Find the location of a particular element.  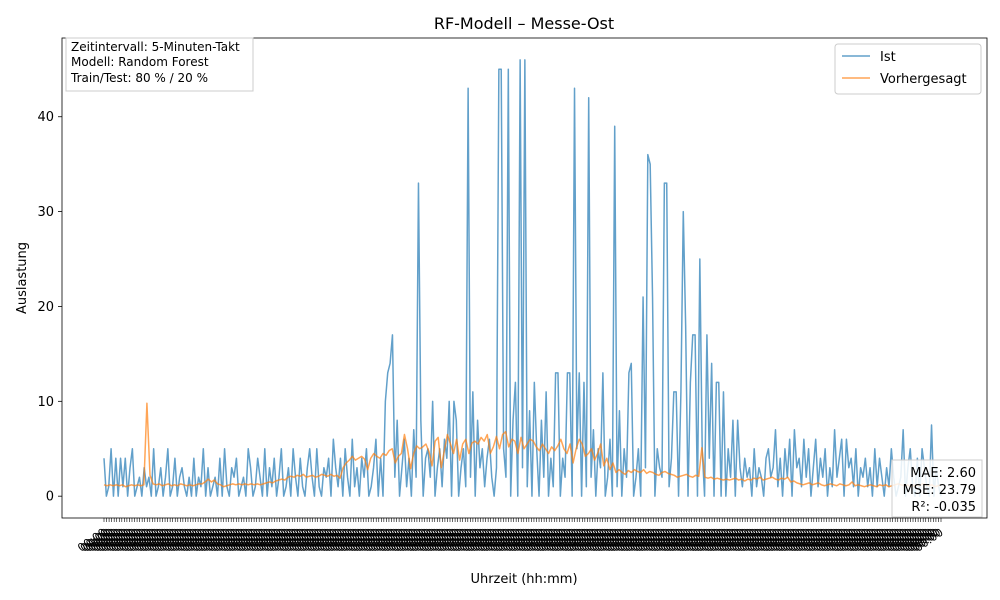

metric-r2: R²: -0.035 is located at coordinates (943, 507).